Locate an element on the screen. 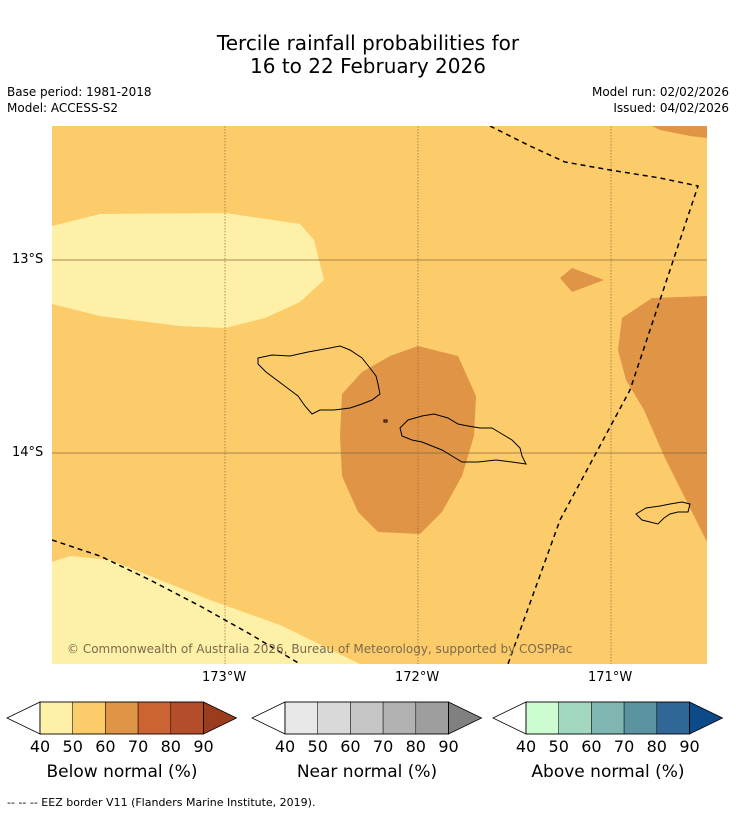  colorbar-below-tick-60: 60 is located at coordinates (105, 746).